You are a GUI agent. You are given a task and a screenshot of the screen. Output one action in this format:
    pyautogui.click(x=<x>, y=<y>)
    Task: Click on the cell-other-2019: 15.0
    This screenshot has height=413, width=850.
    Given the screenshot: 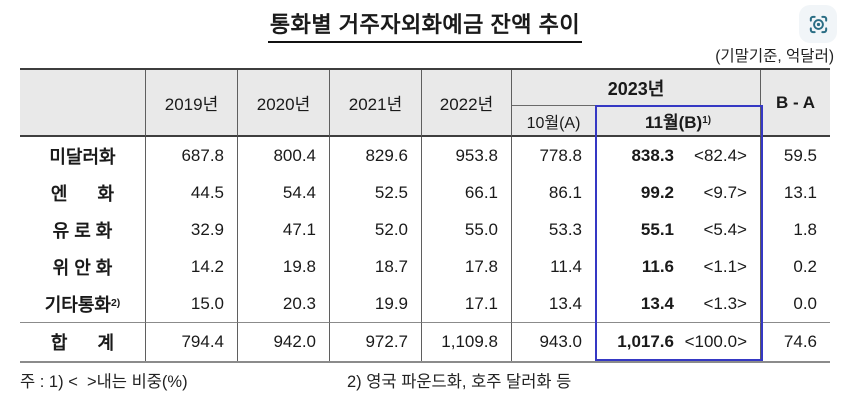 What is the action you would take?
    pyautogui.click(x=192, y=303)
    